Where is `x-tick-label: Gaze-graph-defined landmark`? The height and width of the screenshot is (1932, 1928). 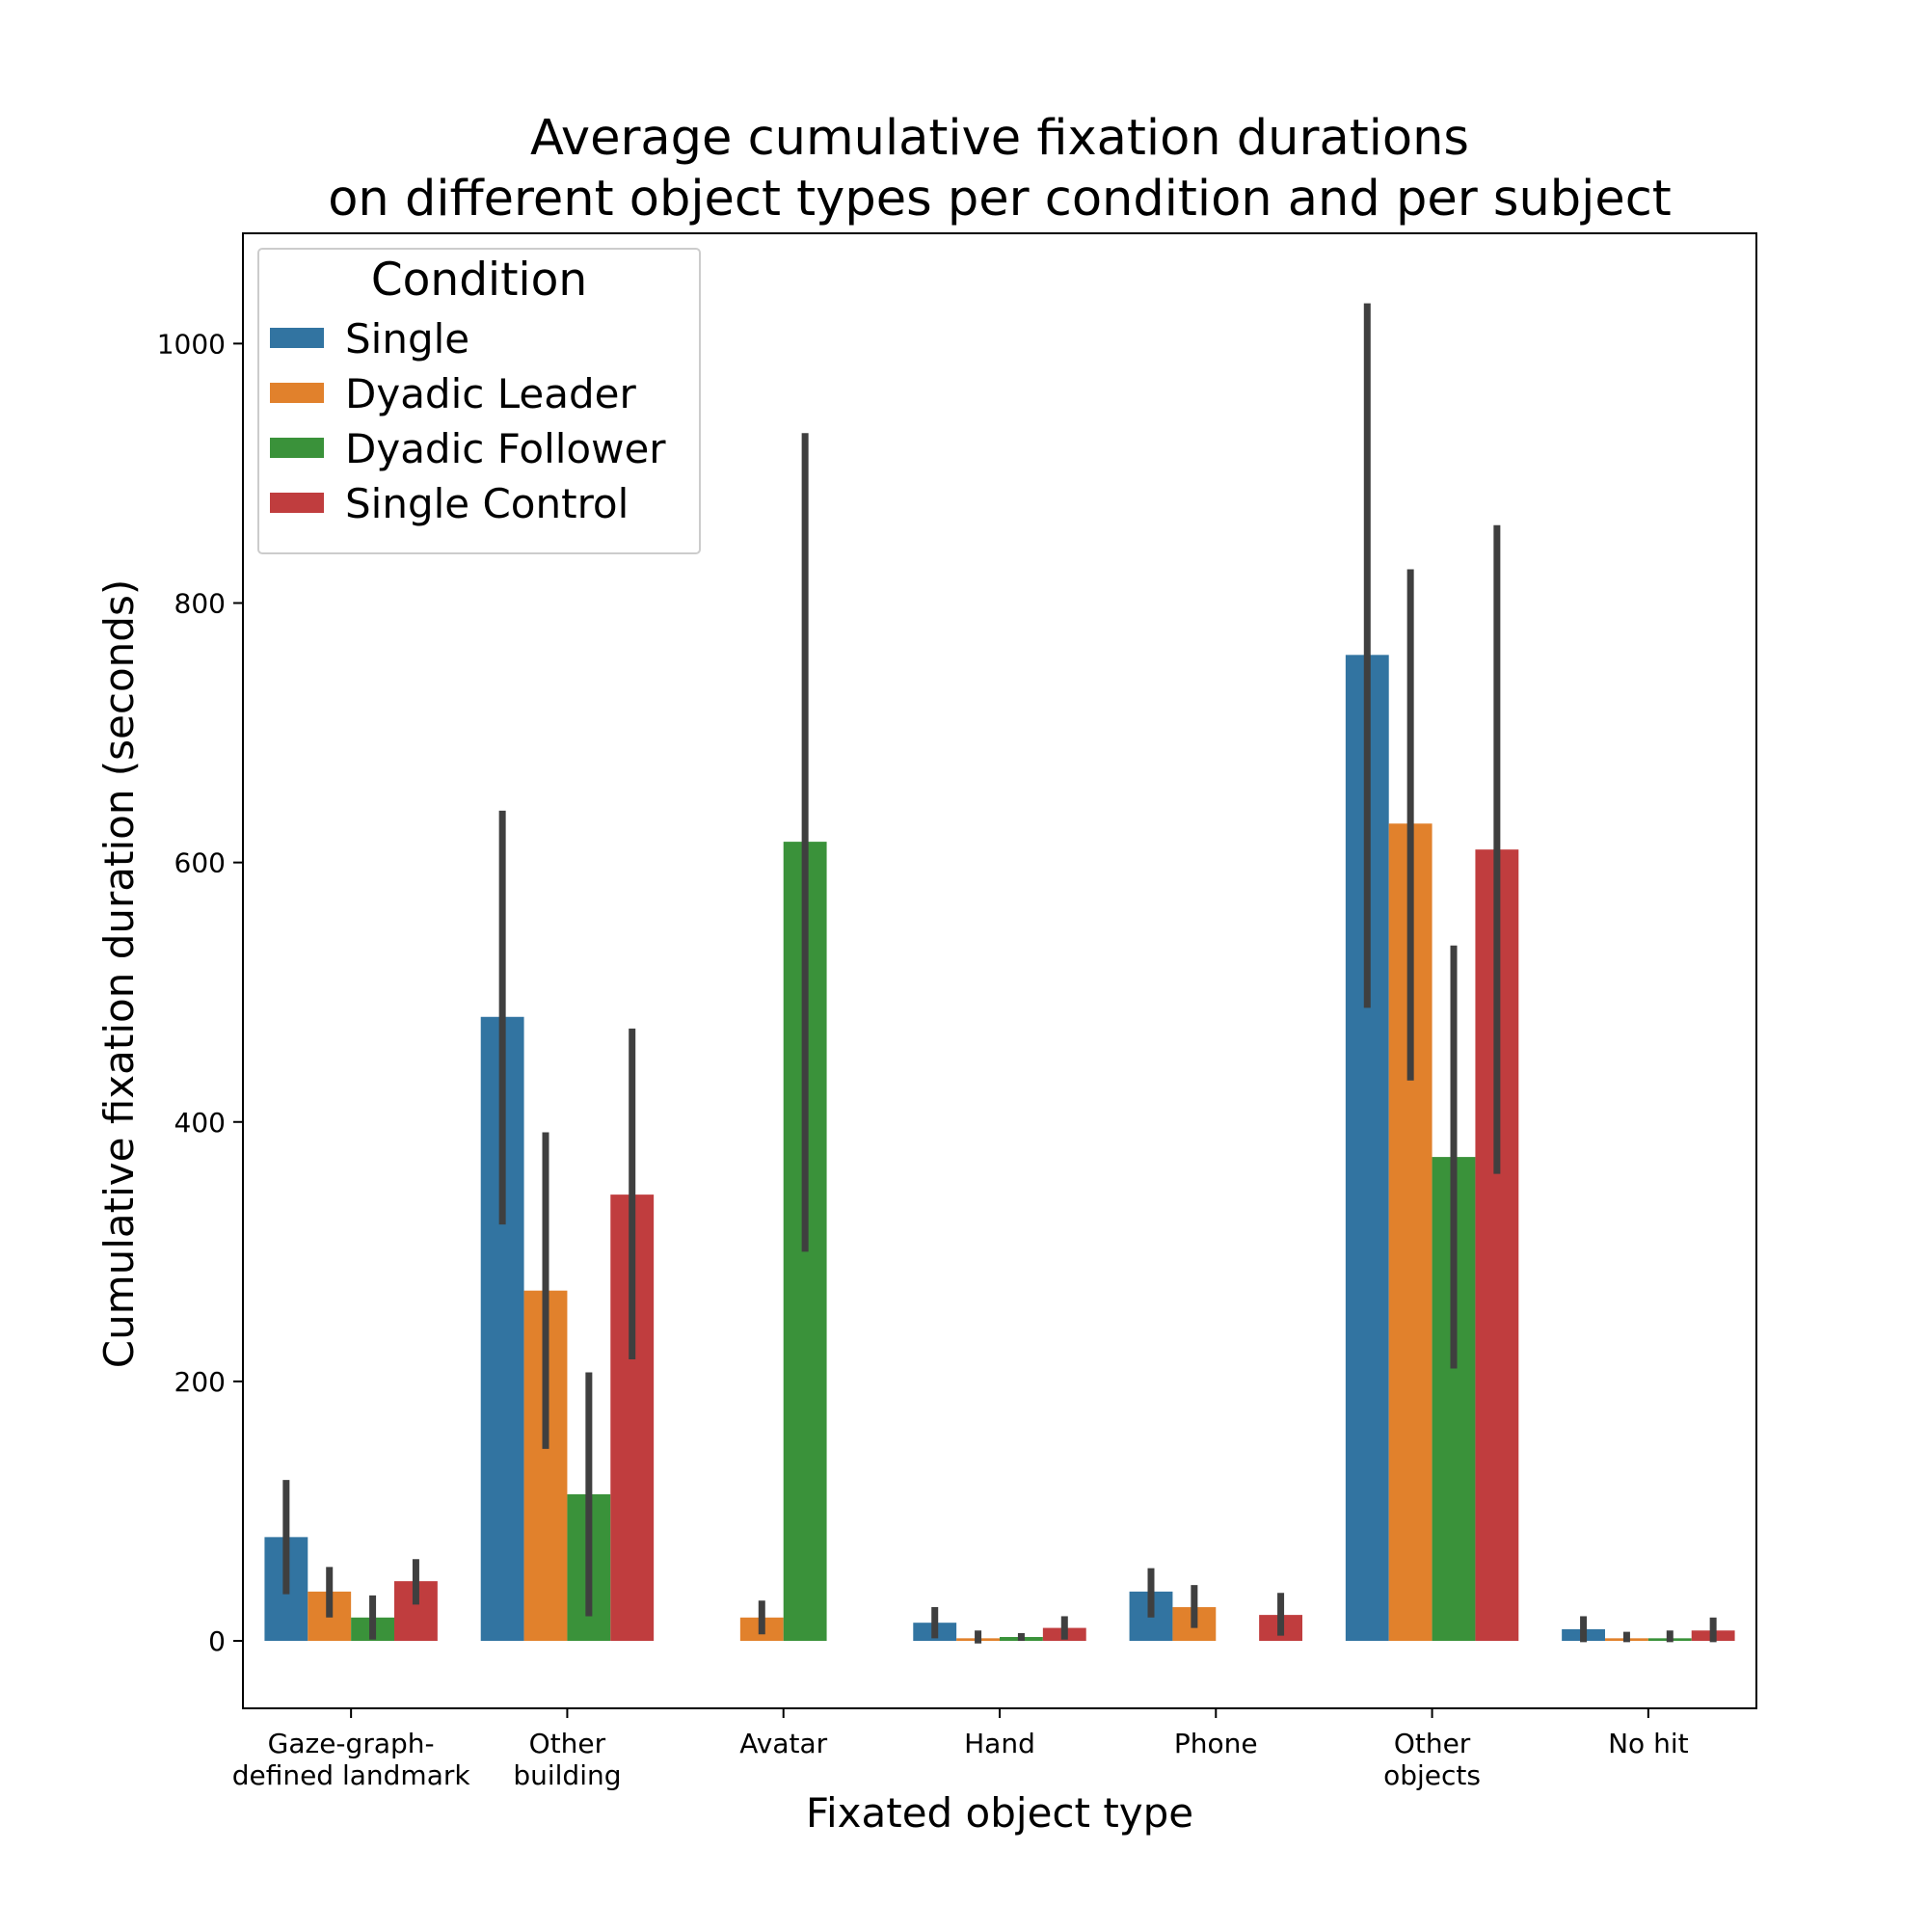 x-tick-label: Gaze-graph-defined landmark is located at coordinates (351, 1760).